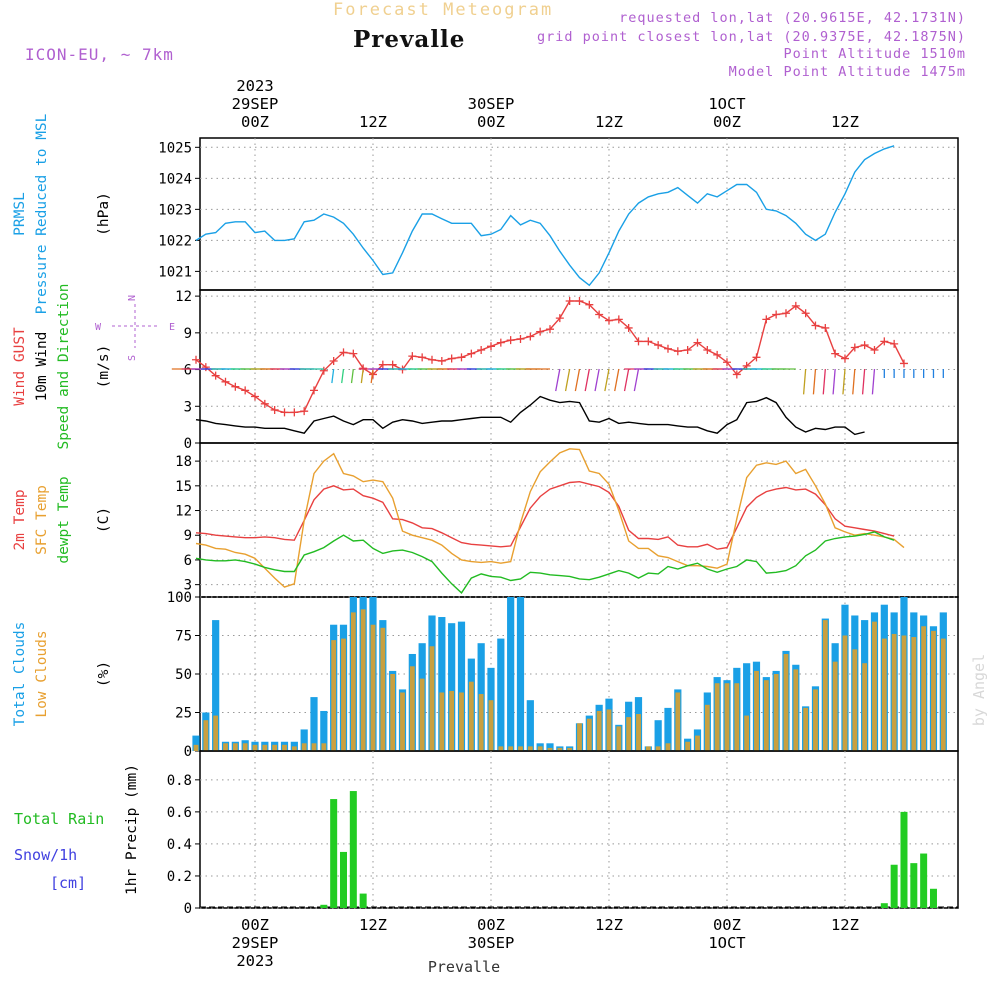  I want to click on y-tick-label: 12, so click(183, 297).